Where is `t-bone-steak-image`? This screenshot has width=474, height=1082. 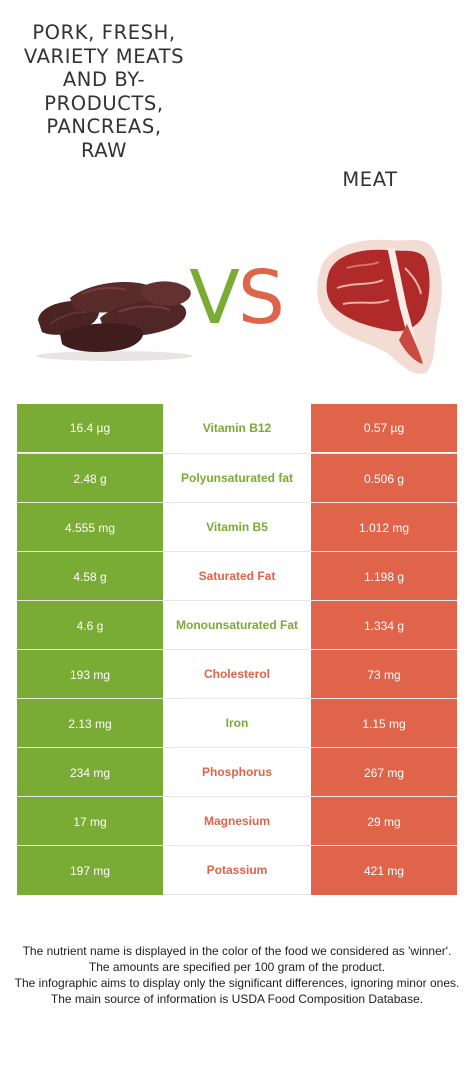
t-bone-steak-image is located at coordinates (379, 306).